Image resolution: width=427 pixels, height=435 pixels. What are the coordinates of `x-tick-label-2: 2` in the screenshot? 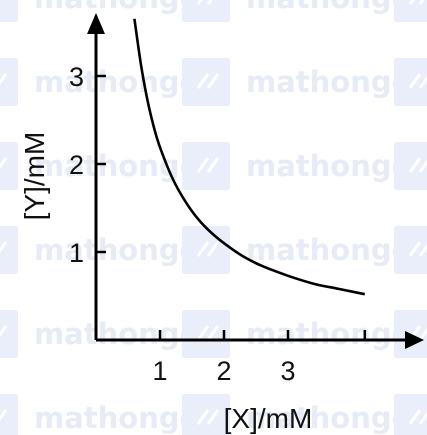 It's located at (223, 371).